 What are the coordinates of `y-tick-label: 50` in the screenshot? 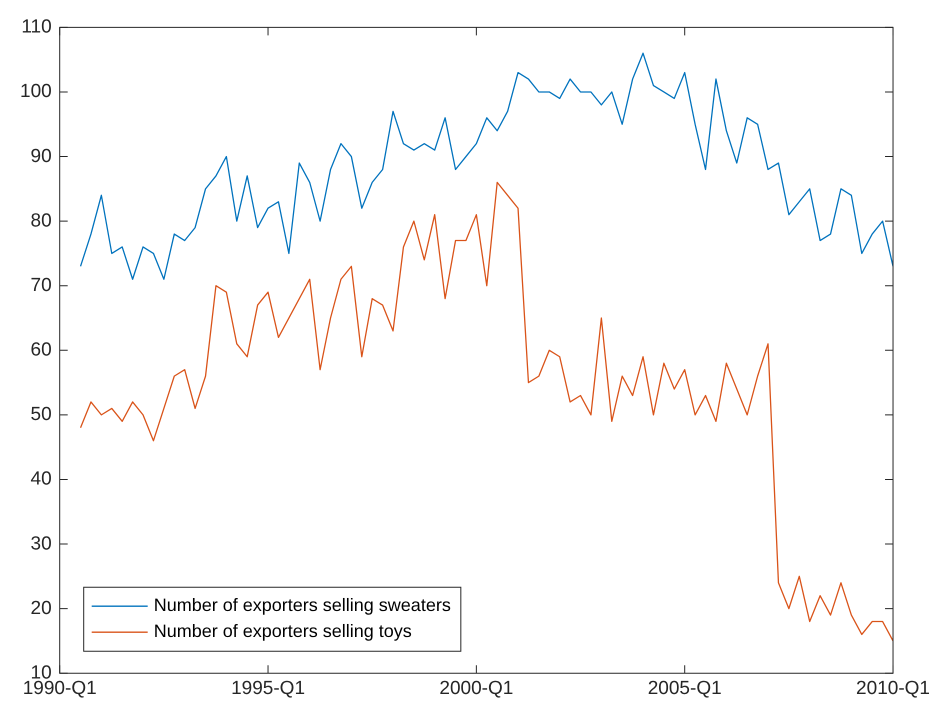 It's located at (41, 415).